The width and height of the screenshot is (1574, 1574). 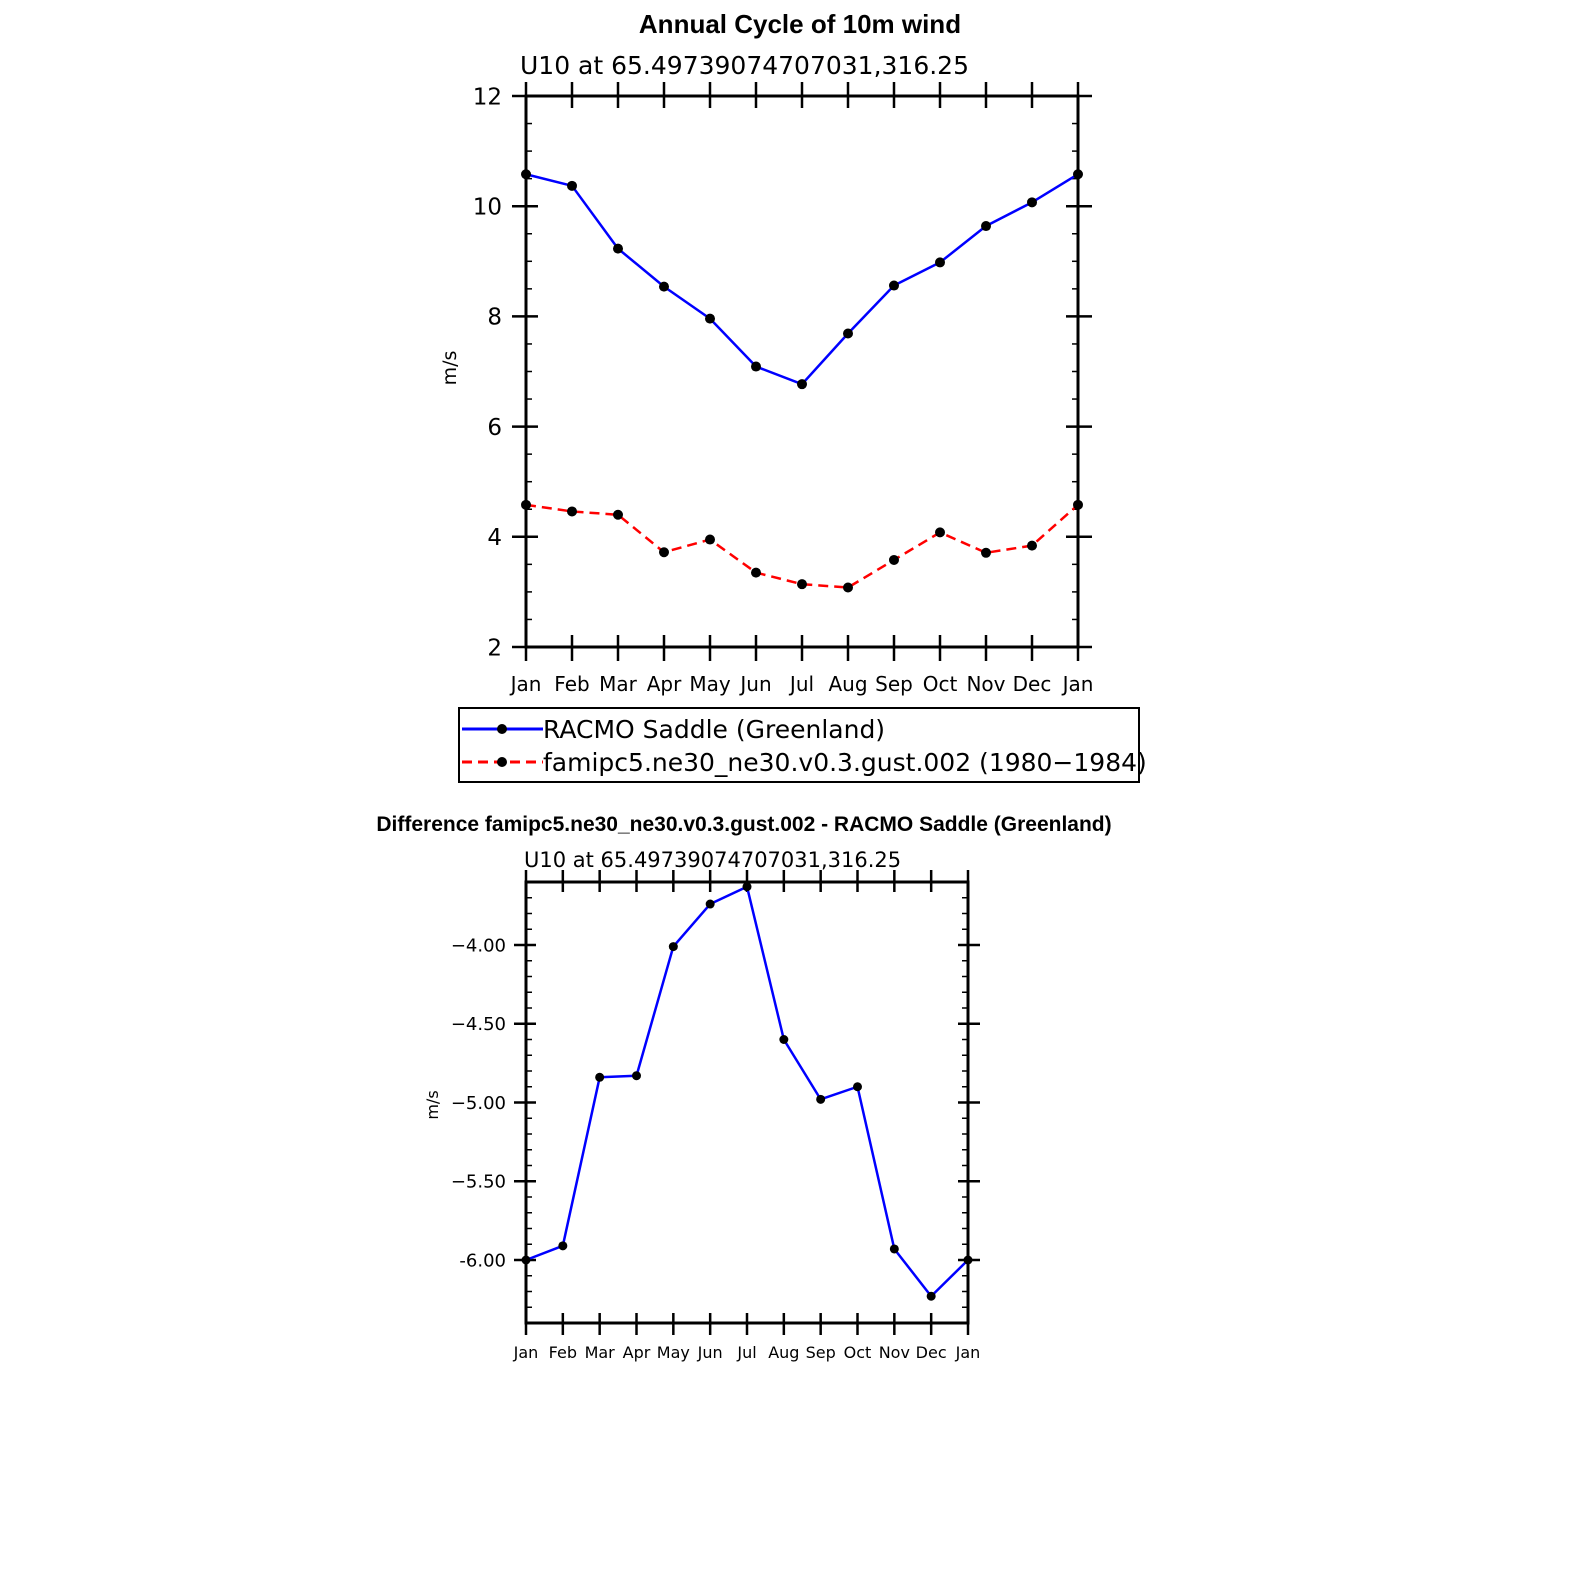 I want to click on y-tick-label: 6, so click(x=494, y=428).